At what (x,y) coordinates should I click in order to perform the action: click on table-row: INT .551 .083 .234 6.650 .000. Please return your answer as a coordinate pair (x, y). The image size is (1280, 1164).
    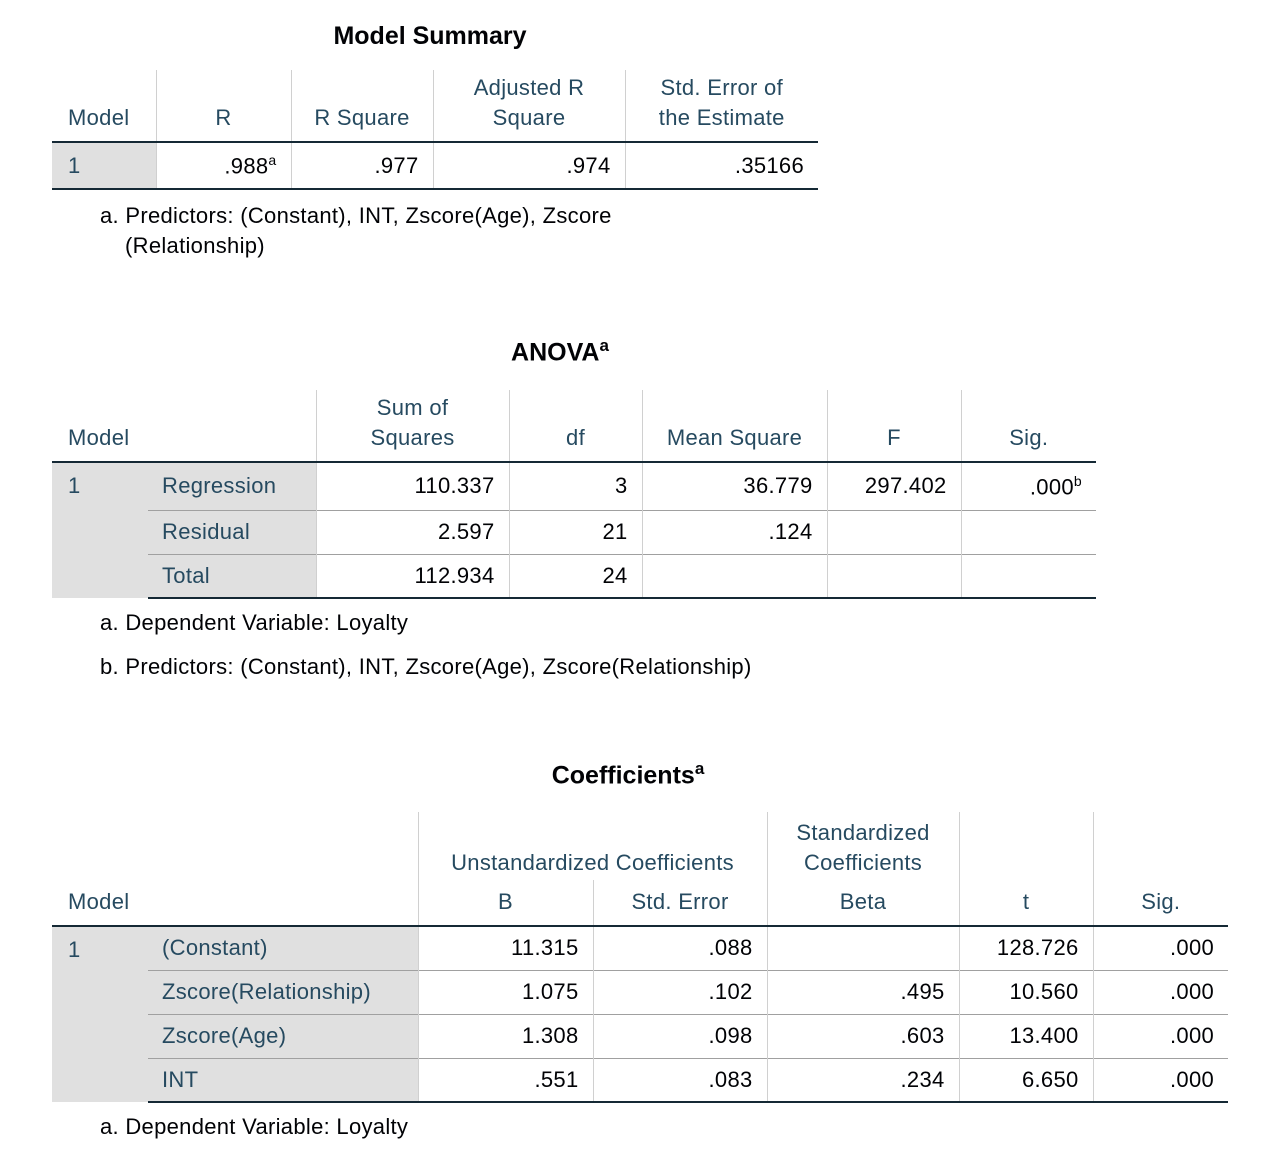
    Looking at the image, I should click on (640, 1080).